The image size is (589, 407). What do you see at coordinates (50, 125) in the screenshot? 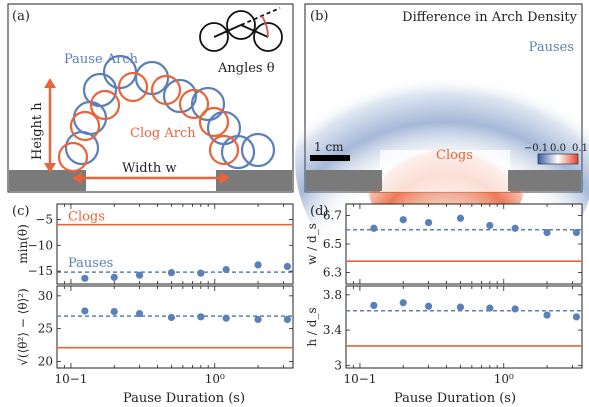
I see `height-arrow` at bounding box center [50, 125].